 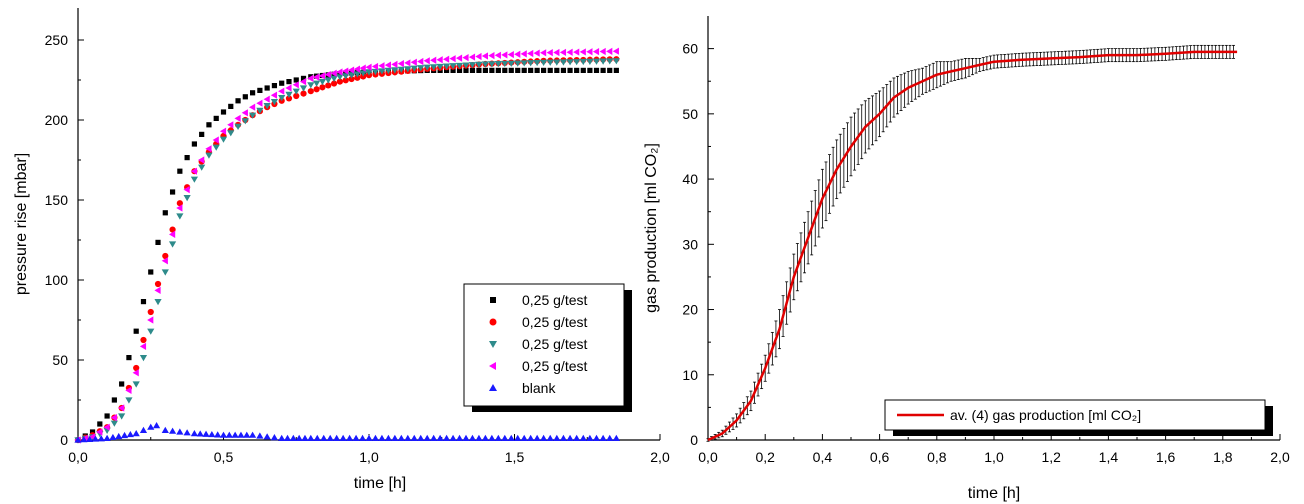 What do you see at coordinates (694, 440) in the screenshot?
I see `y-tick-label: 0` at bounding box center [694, 440].